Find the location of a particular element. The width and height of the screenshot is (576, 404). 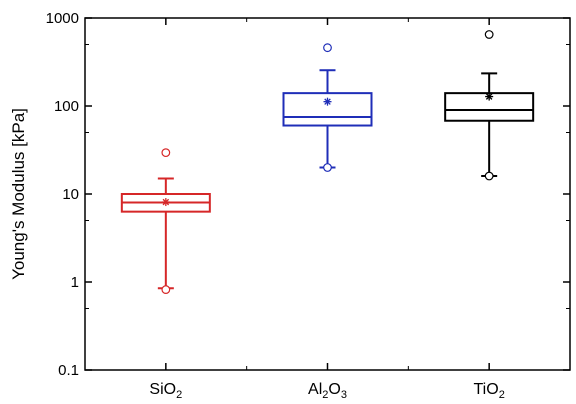

y-tick-label: 0.1 is located at coordinates (68, 370).